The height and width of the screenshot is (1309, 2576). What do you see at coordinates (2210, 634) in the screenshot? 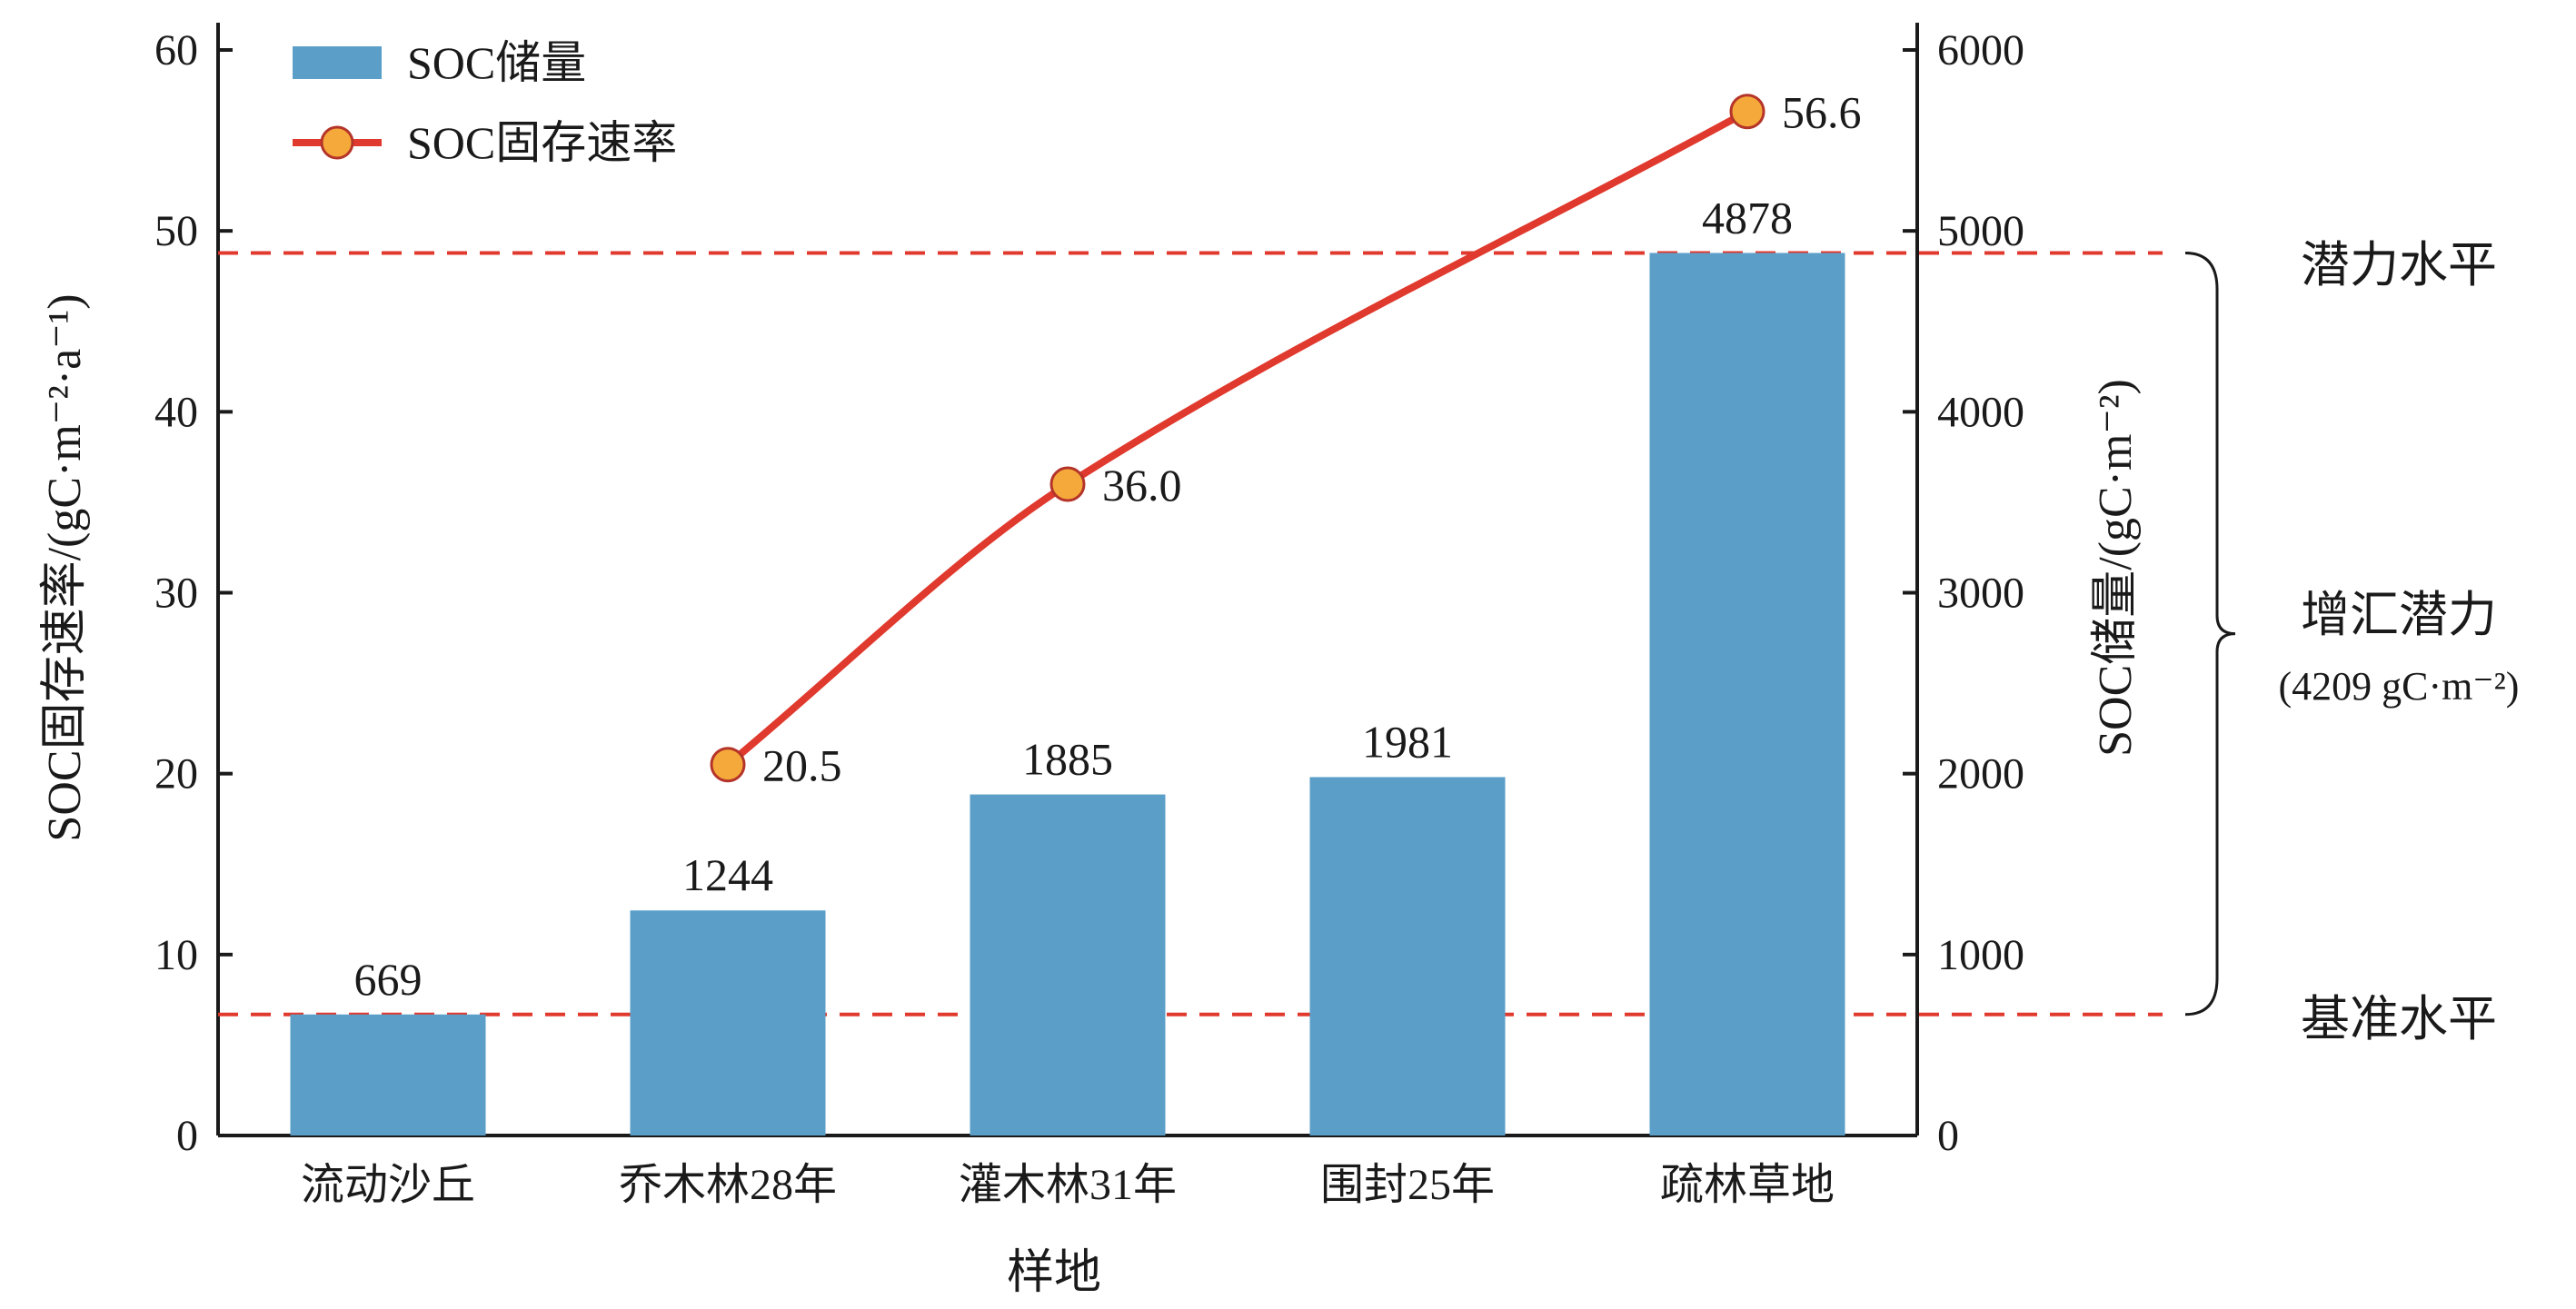
I see `bracket` at bounding box center [2210, 634].